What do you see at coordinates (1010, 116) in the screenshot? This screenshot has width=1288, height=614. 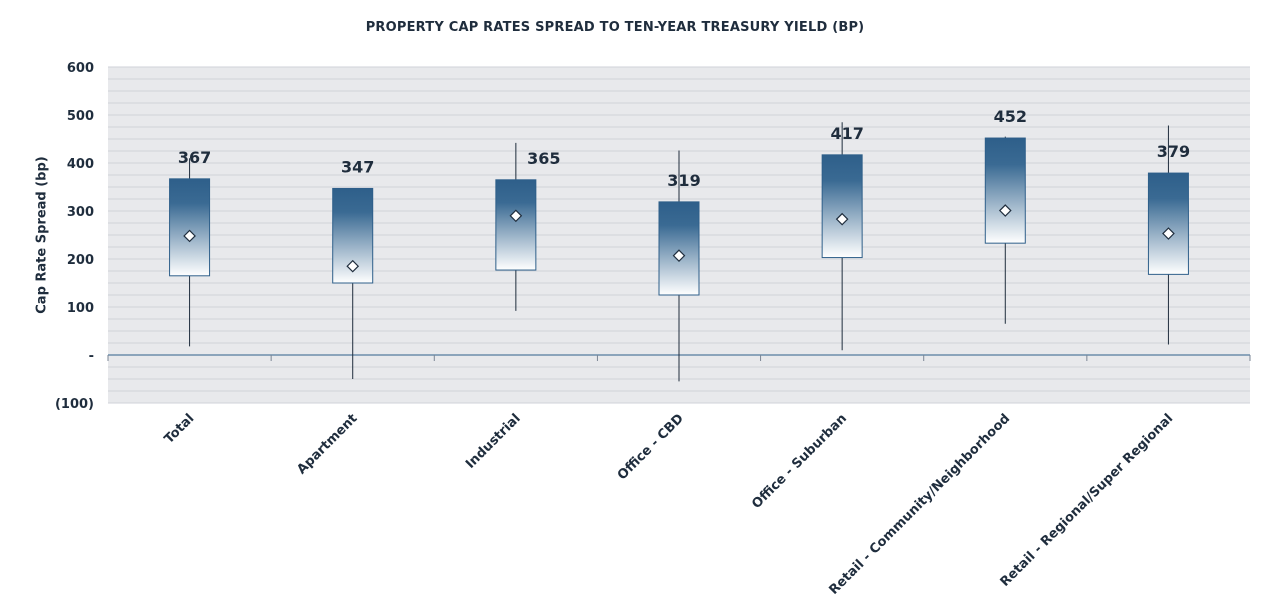 I see `data-label: 452` at bounding box center [1010, 116].